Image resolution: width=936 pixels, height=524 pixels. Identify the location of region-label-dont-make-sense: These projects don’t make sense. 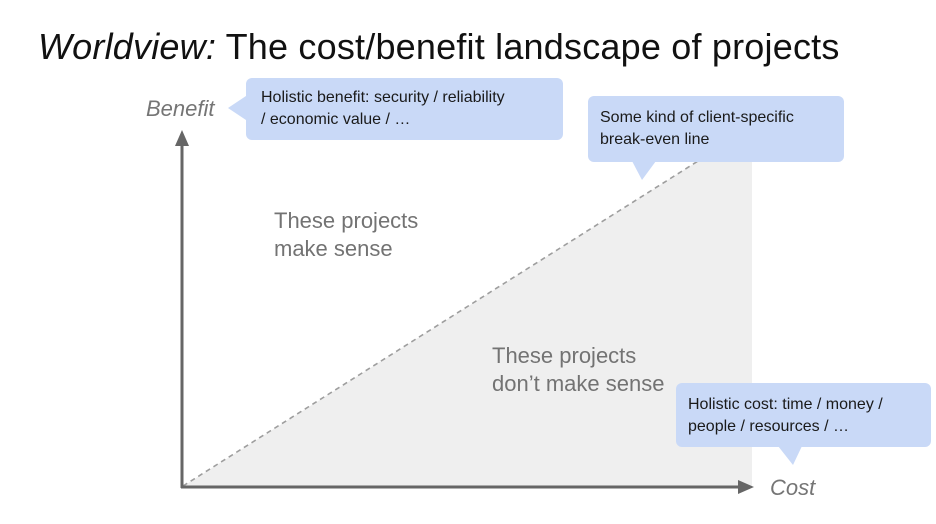
(578, 370).